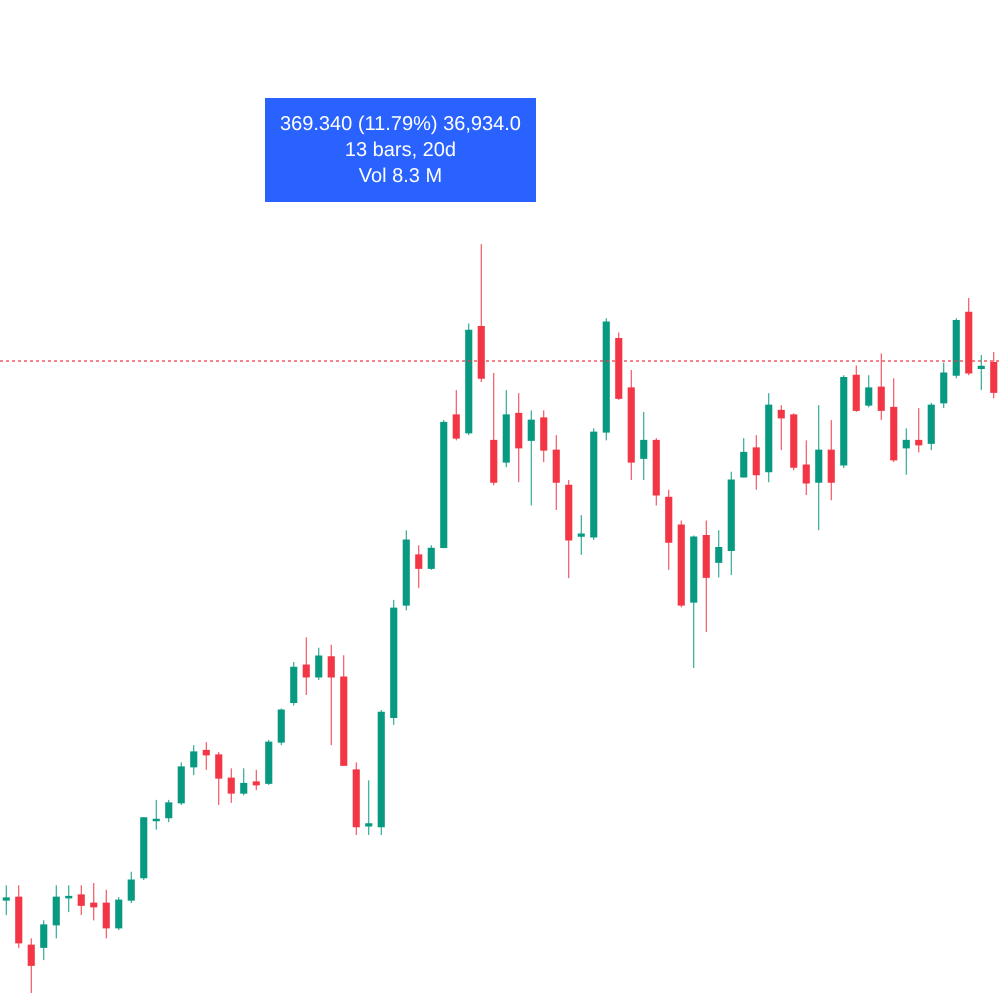 This screenshot has height=1000, width=1000. Describe the element at coordinates (400, 124) in the screenshot. I see `text: 369.340 (11.79%) 36,934.0` at that location.